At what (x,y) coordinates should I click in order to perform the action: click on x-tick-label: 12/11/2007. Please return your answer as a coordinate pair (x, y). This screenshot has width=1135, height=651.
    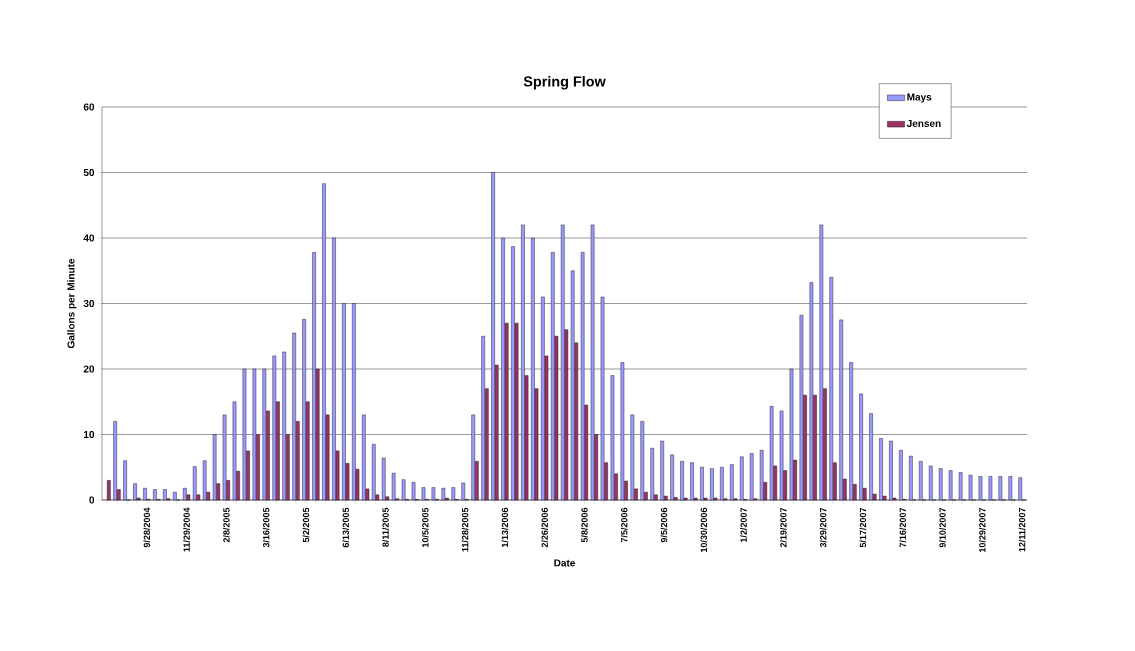
    Looking at the image, I should click on (1022, 529).